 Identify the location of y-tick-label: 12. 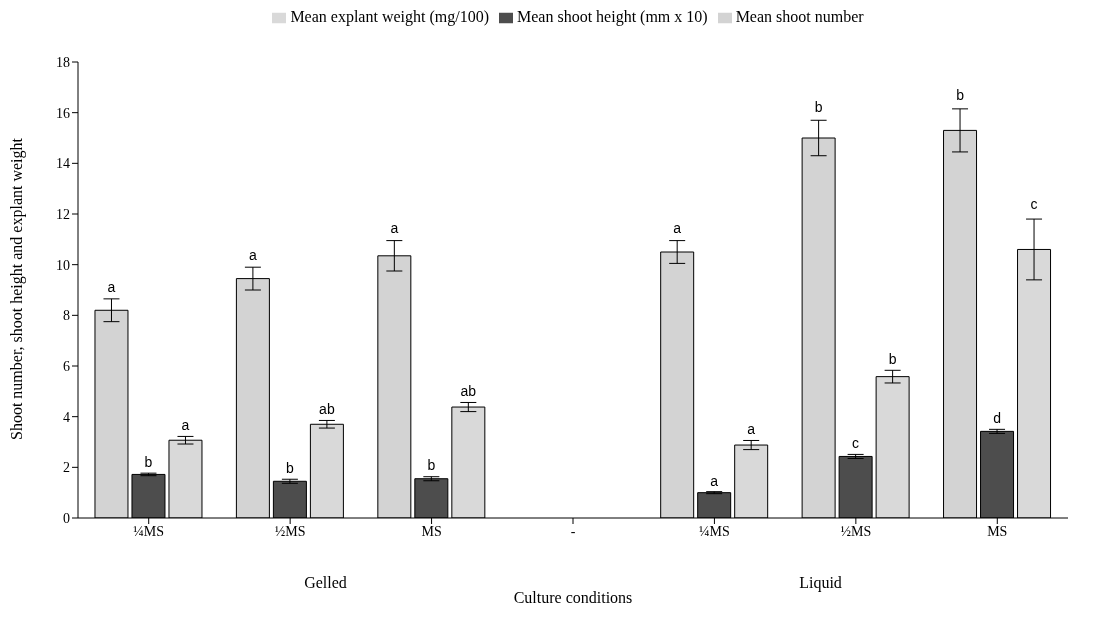
(63, 214).